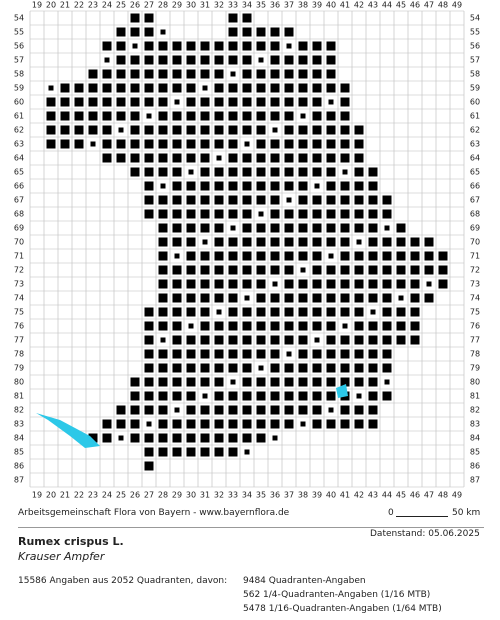 This screenshot has width=500, height=620. Describe the element at coordinates (475, 396) in the screenshot. I see `row-label: 81` at that location.